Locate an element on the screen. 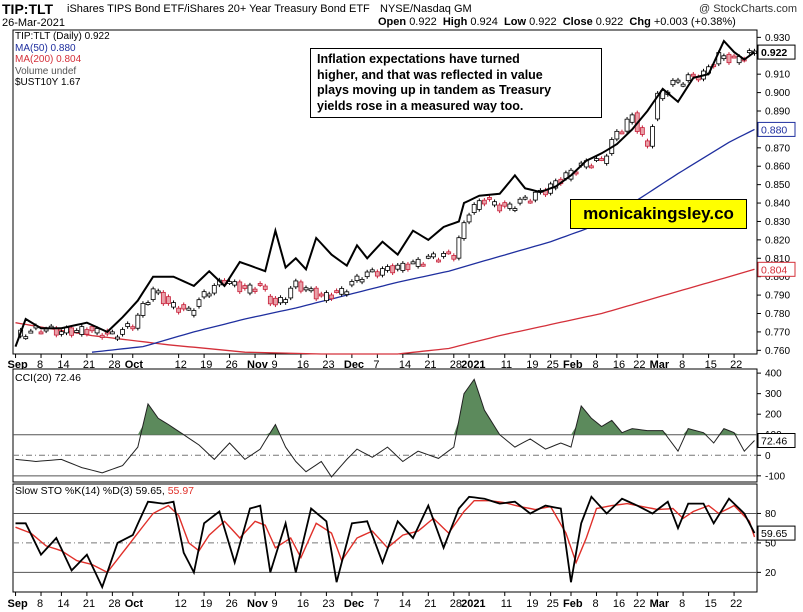 The image size is (803, 612). open-label: Open is located at coordinates (392, 22).